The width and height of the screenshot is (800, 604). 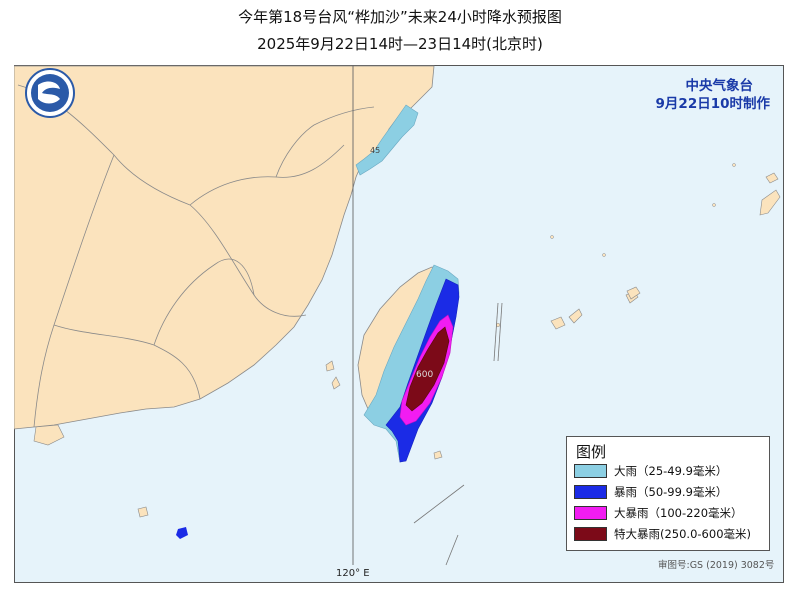 I want to click on longitude-label: 120° E, so click(x=353, y=573).